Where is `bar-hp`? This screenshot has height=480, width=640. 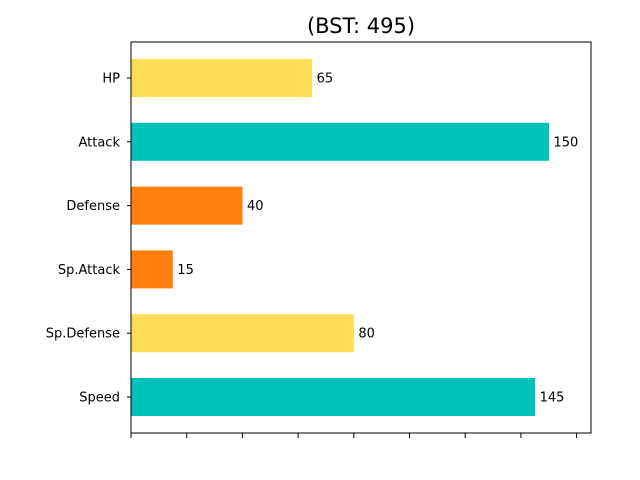 bar-hp is located at coordinates (222, 78).